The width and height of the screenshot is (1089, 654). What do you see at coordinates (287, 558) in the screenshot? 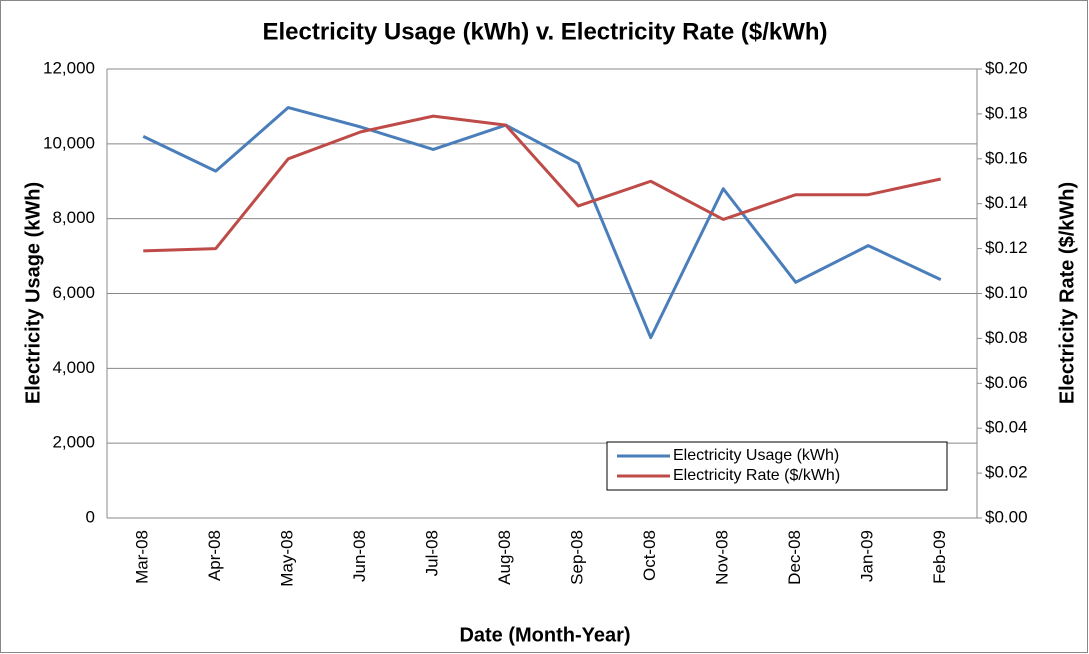
I see `x-tick-label: May-08` at bounding box center [287, 558].